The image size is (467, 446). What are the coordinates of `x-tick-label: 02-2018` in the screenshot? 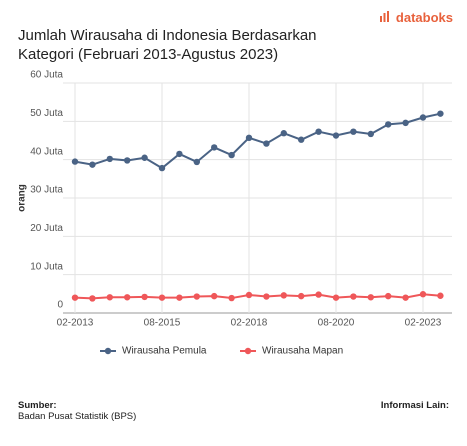 It's located at (249, 323).